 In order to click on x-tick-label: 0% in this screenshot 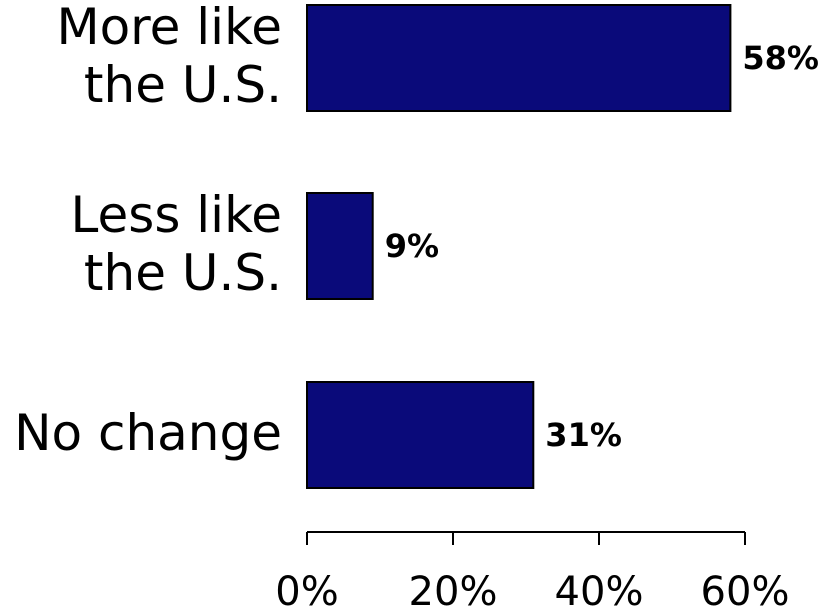, I will do `click(306, 592)`.